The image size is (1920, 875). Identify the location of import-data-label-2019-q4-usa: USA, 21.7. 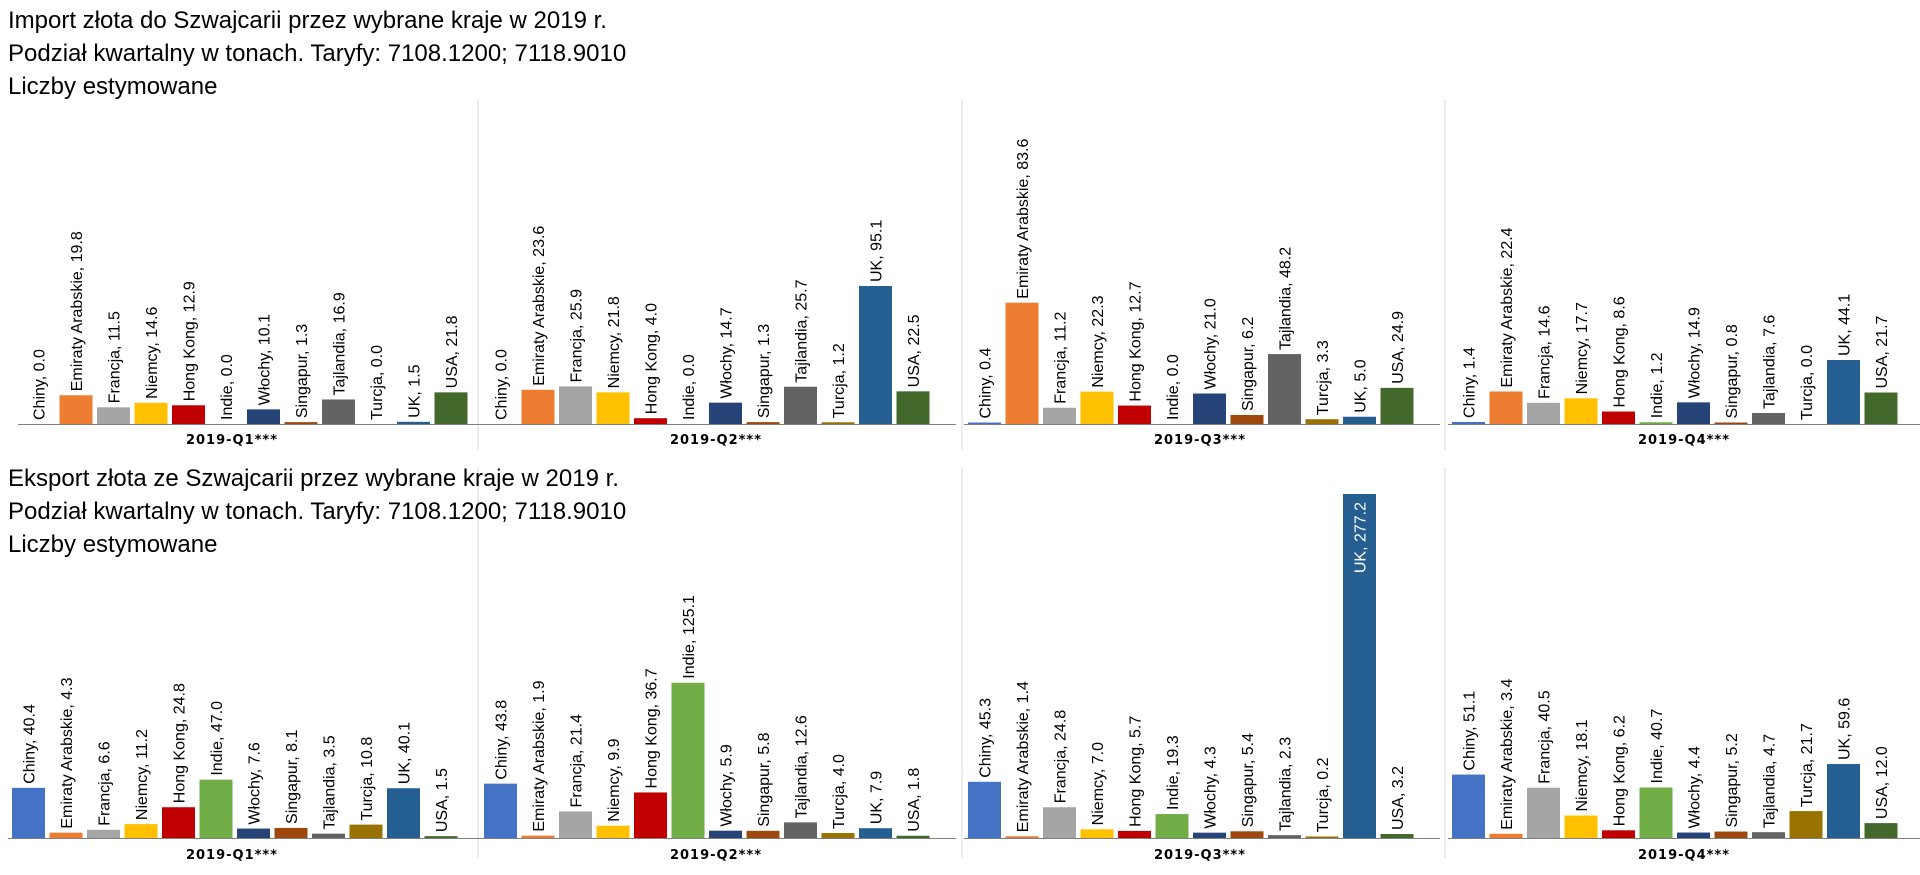
(1882, 351).